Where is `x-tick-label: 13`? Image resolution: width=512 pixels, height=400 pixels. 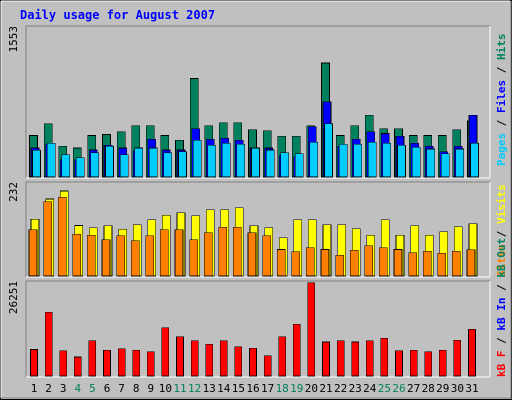
x-tick-label: 13 is located at coordinates (209, 388).